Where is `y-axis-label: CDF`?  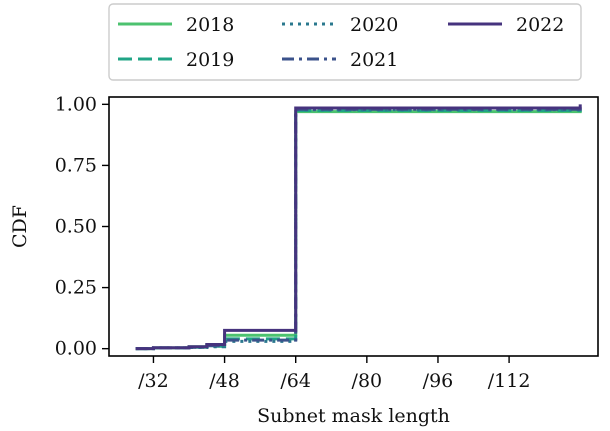 y-axis-label: CDF is located at coordinates (20, 226).